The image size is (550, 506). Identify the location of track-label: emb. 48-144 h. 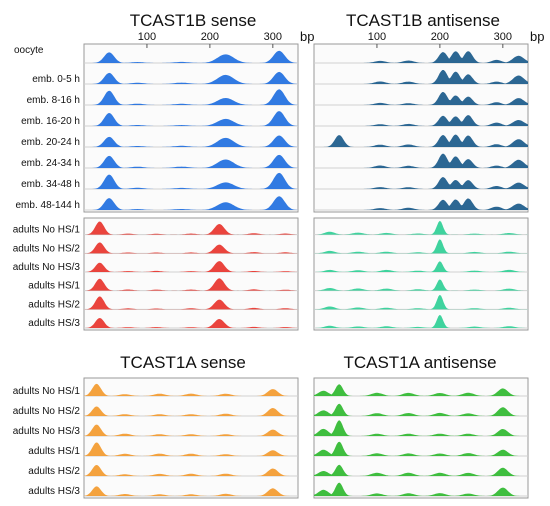
(48, 205).